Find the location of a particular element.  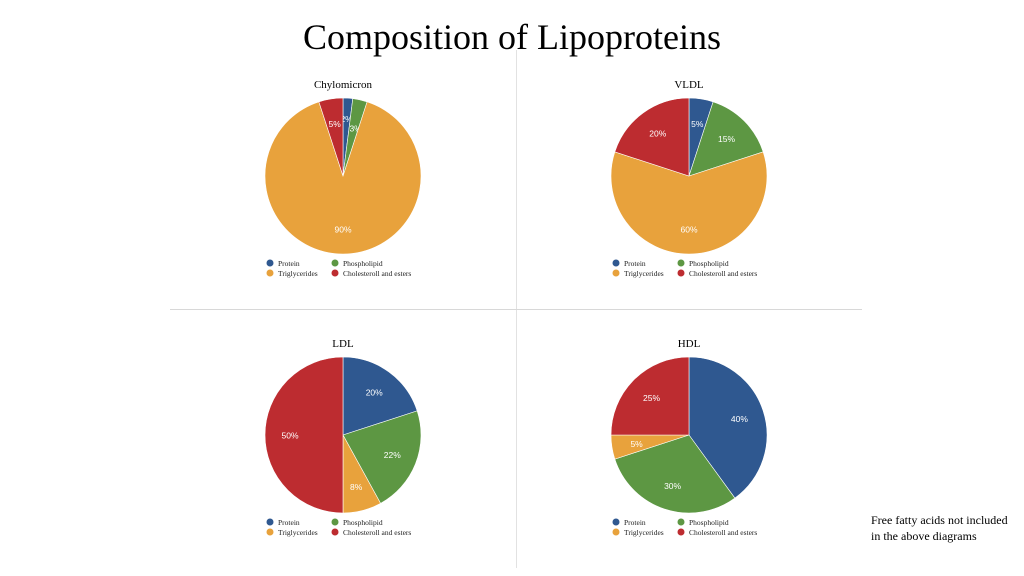

data-label: 60% is located at coordinates (688, 230).